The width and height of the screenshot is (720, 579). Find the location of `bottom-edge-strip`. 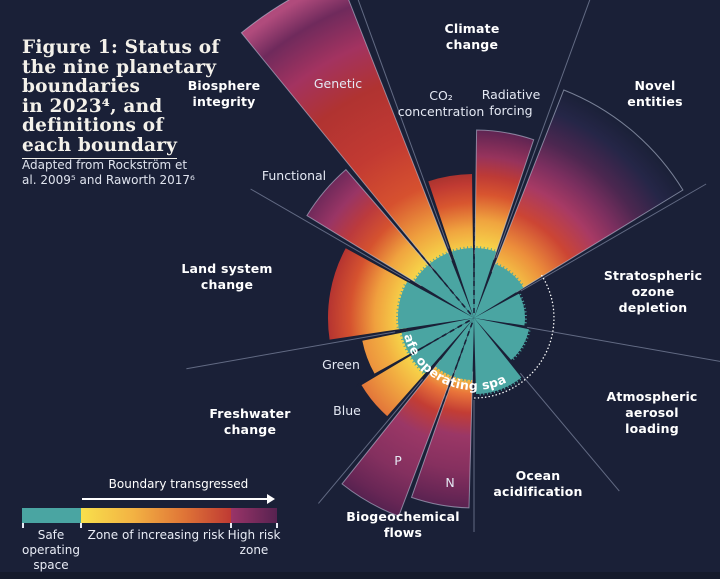

bottom-edge-strip is located at coordinates (360, 575).